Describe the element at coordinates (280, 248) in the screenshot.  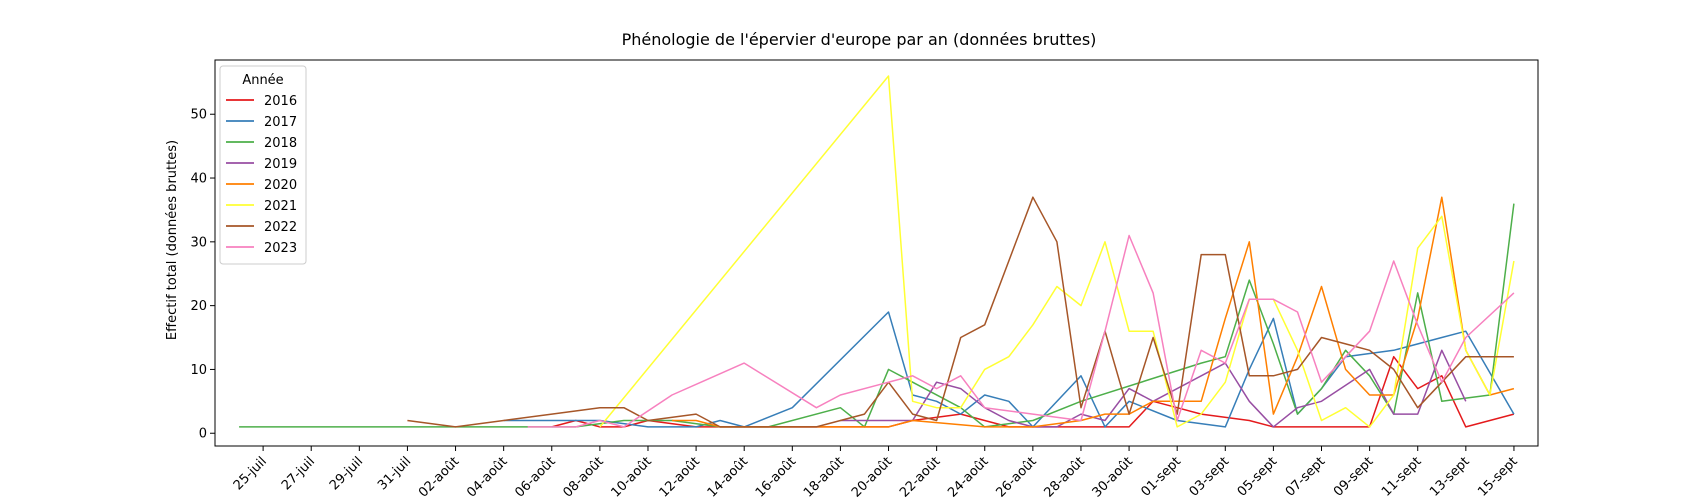
I see `legend-label-2023: 2023` at that location.